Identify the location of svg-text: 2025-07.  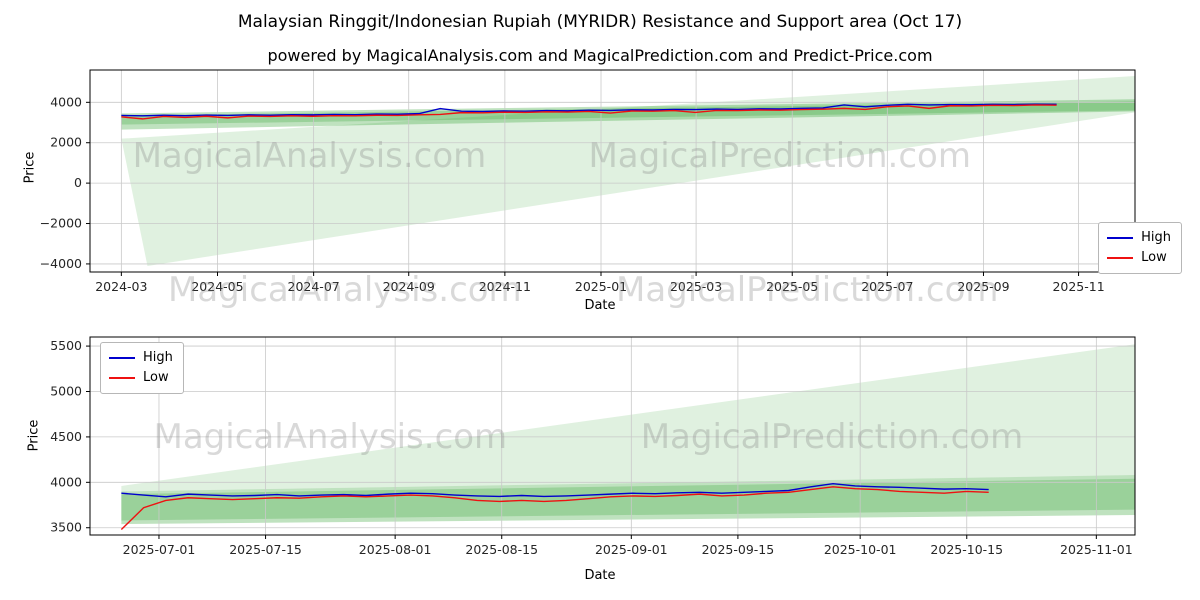
(887, 286).